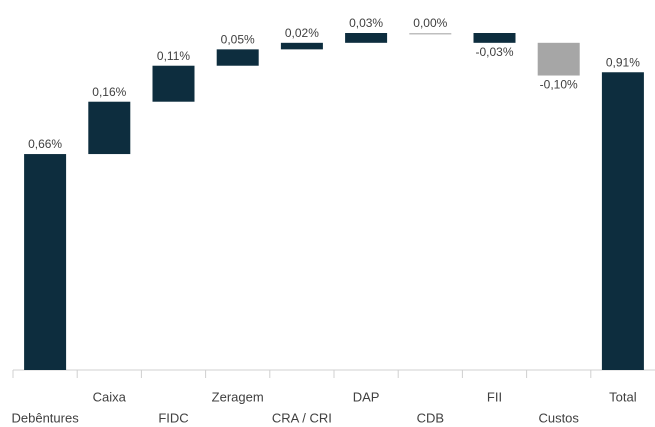 This screenshot has width=655, height=427. What do you see at coordinates (302, 417) in the screenshot?
I see `x-tick-label: CRA / CRI` at bounding box center [302, 417].